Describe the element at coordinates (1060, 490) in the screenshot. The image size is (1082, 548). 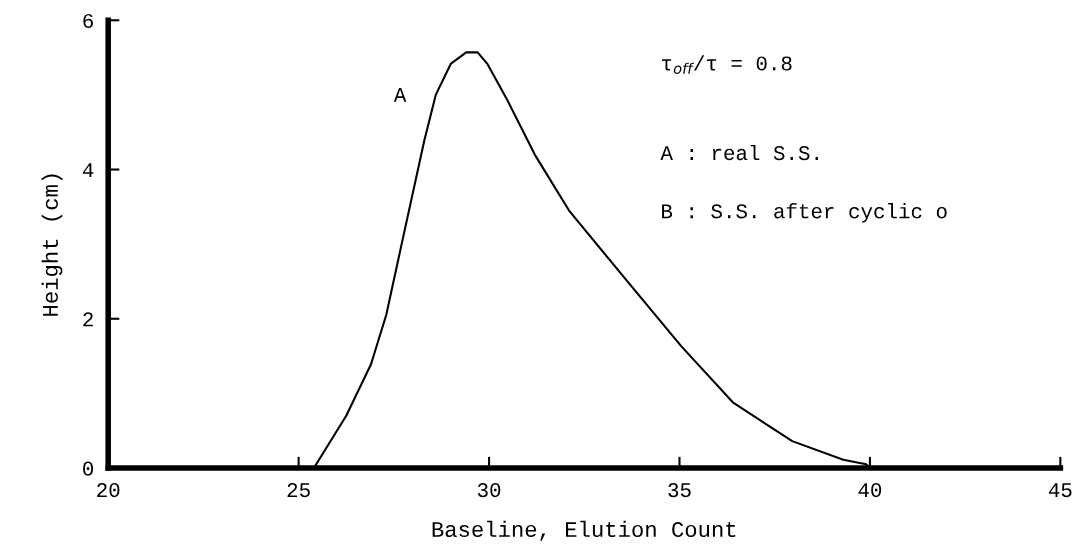
I see `x-tick-label: 45` at that location.